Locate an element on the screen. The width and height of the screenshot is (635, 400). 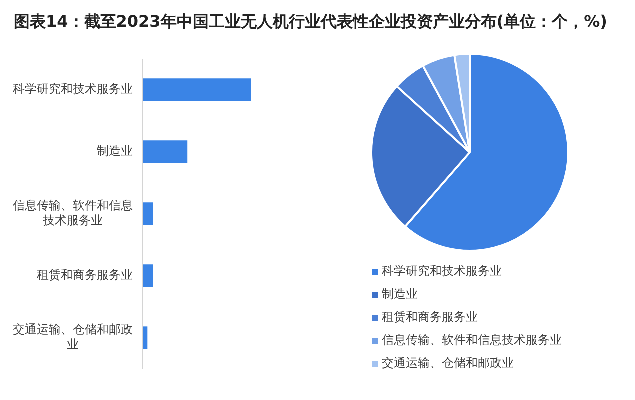
legend-label: 租赁和商务服务业 is located at coordinates (430, 317).